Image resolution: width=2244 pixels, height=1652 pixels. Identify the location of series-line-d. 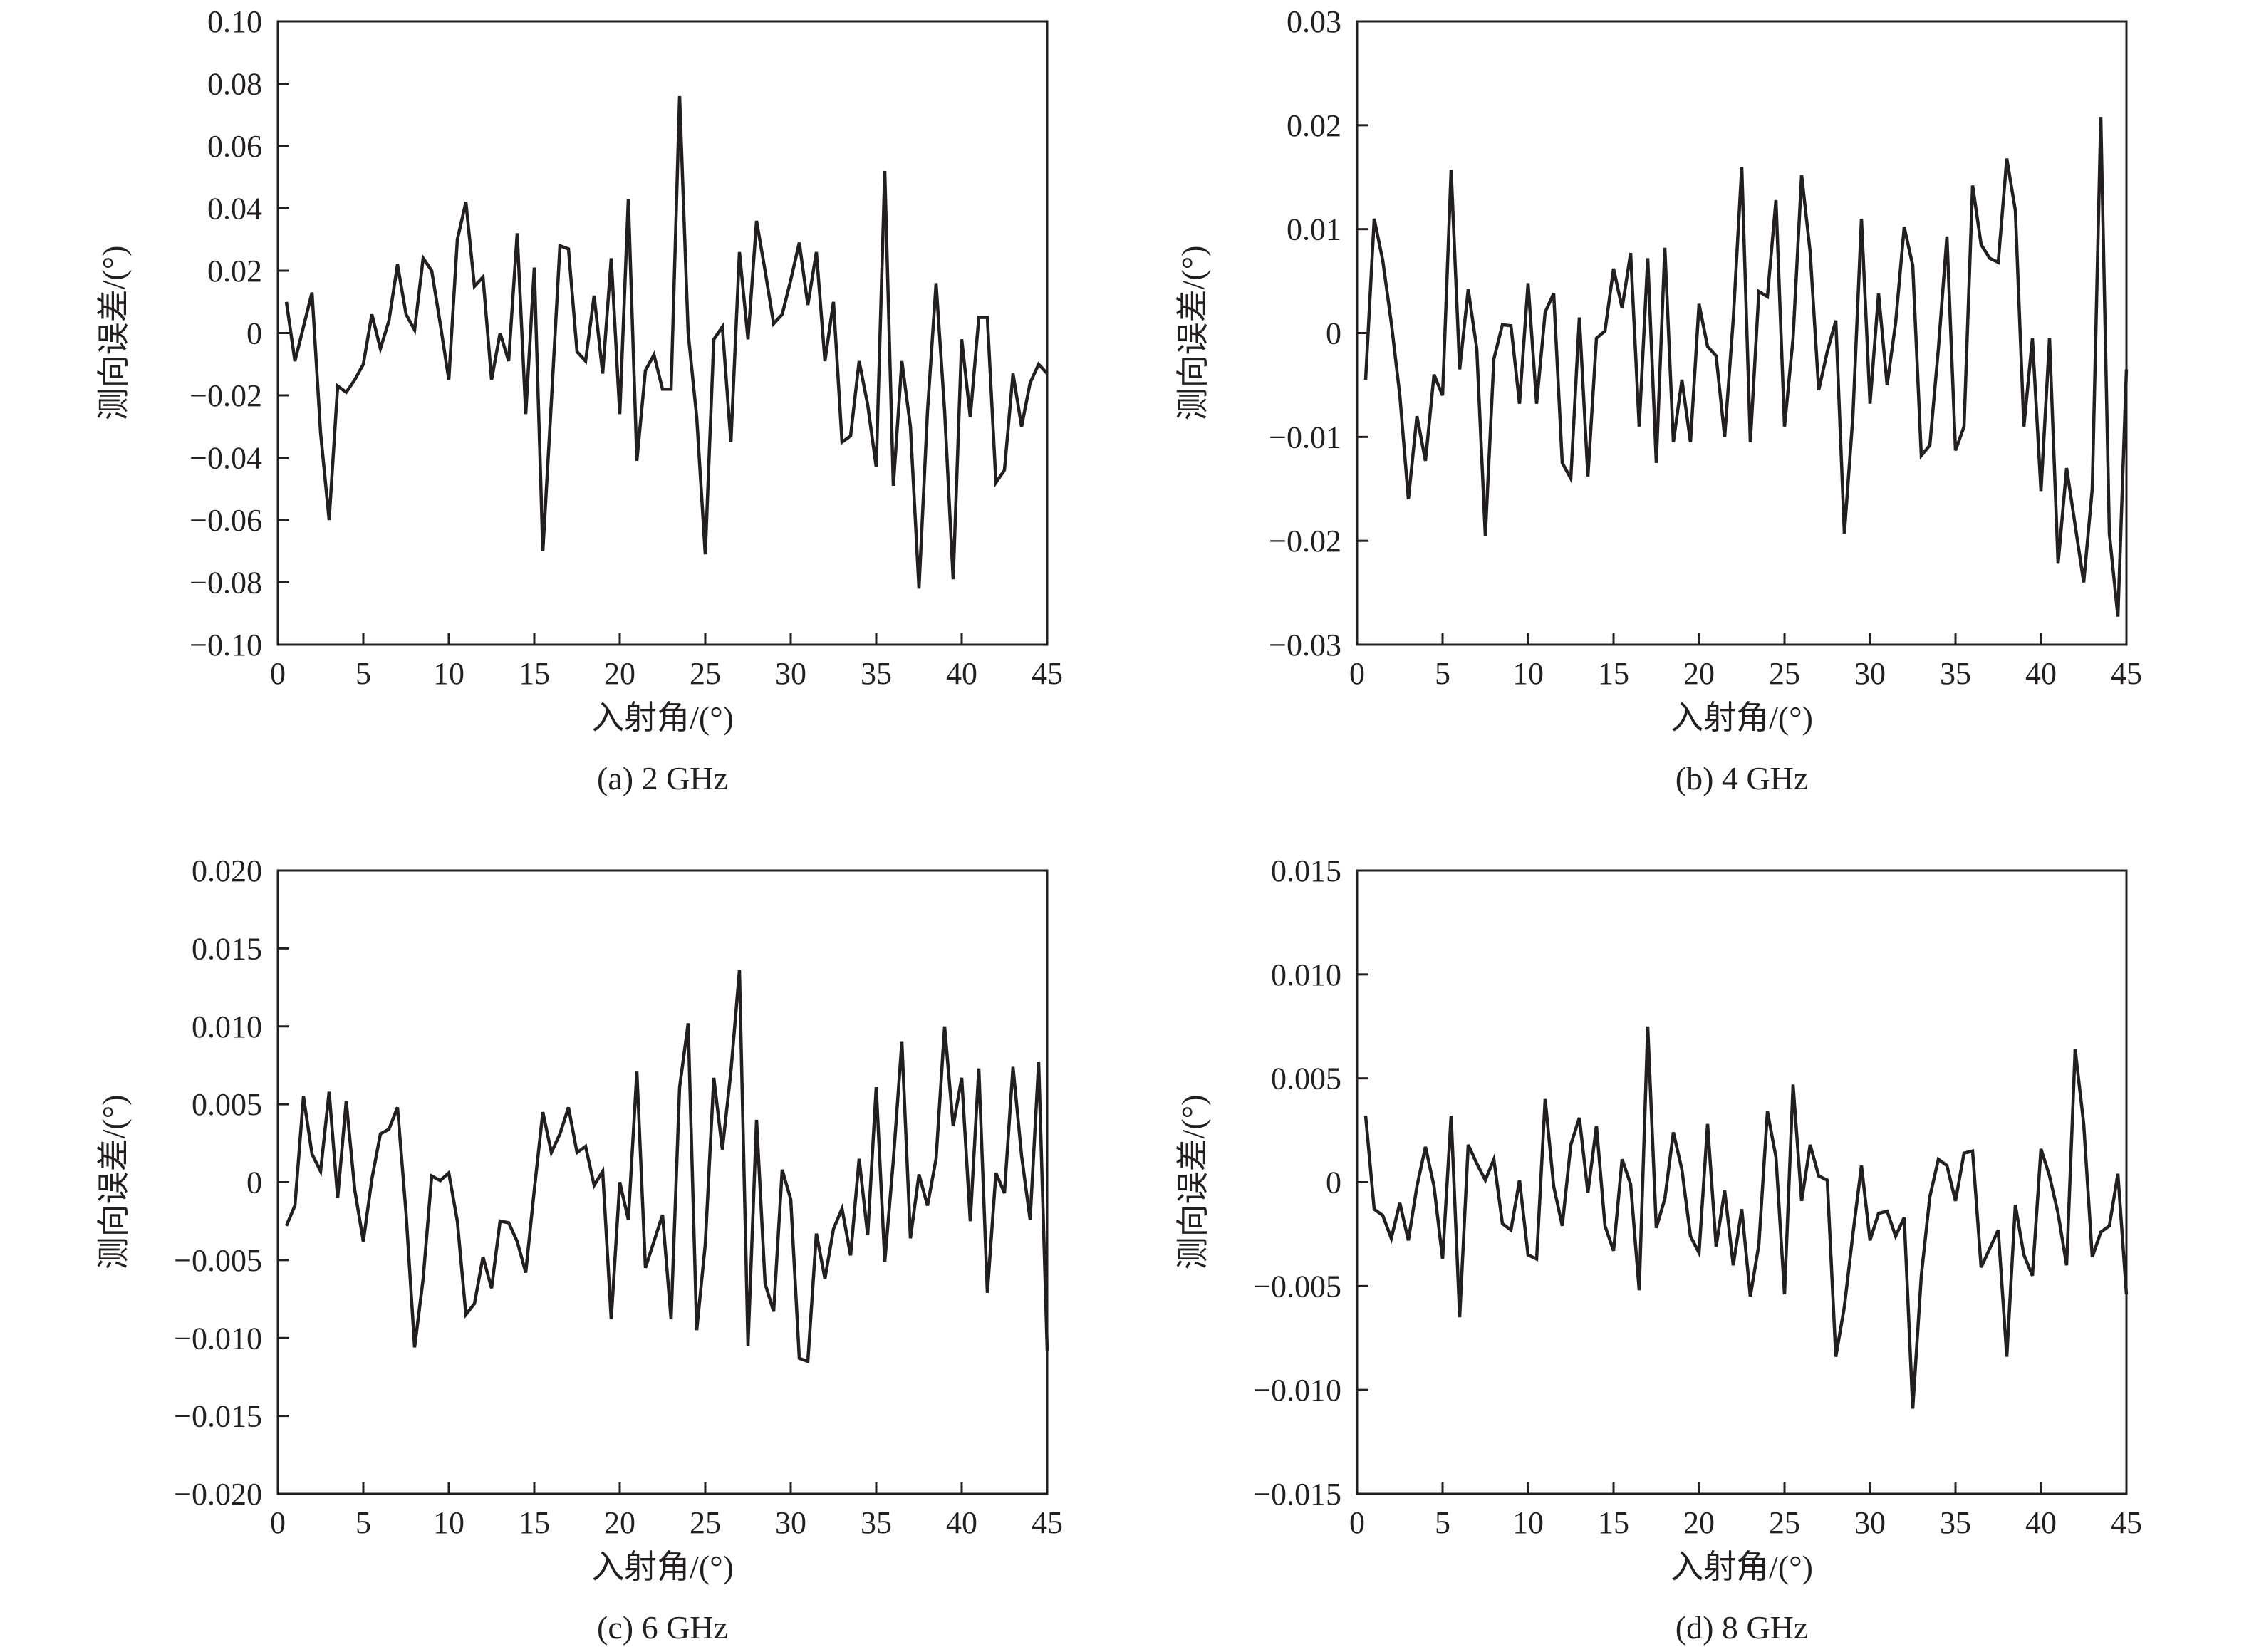
(1746, 1217).